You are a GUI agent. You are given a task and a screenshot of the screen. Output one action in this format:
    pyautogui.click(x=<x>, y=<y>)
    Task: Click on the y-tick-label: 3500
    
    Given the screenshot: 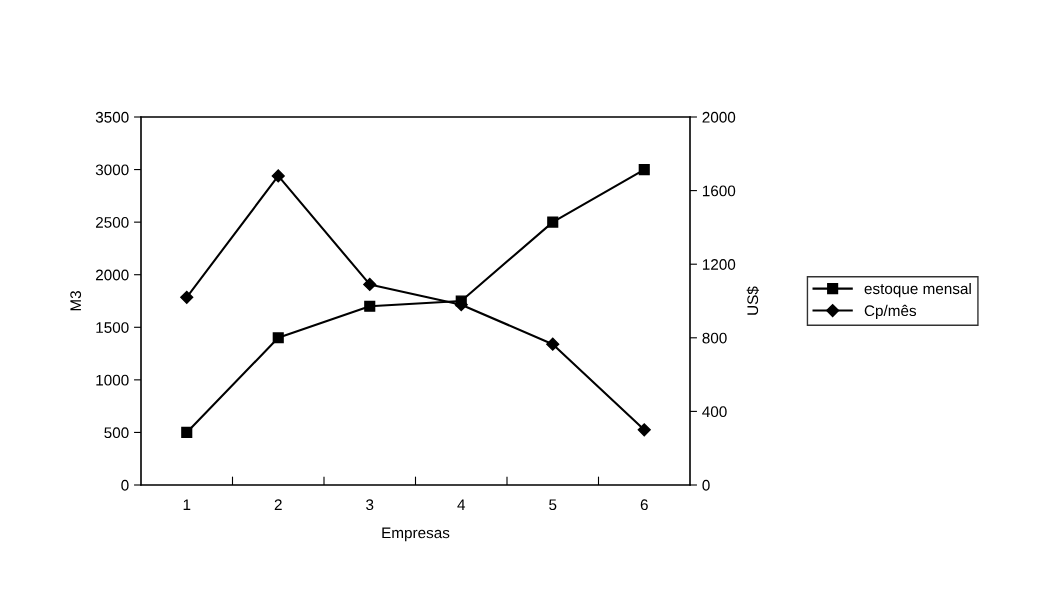 What is the action you would take?
    pyautogui.click(x=112, y=117)
    